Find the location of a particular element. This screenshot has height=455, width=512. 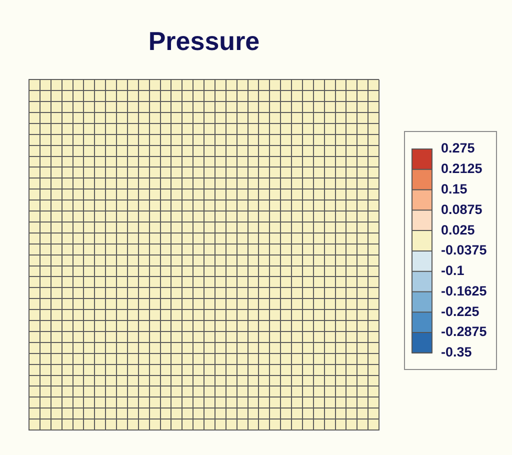

color-bar-label: -0.2875 is located at coordinates (464, 332).